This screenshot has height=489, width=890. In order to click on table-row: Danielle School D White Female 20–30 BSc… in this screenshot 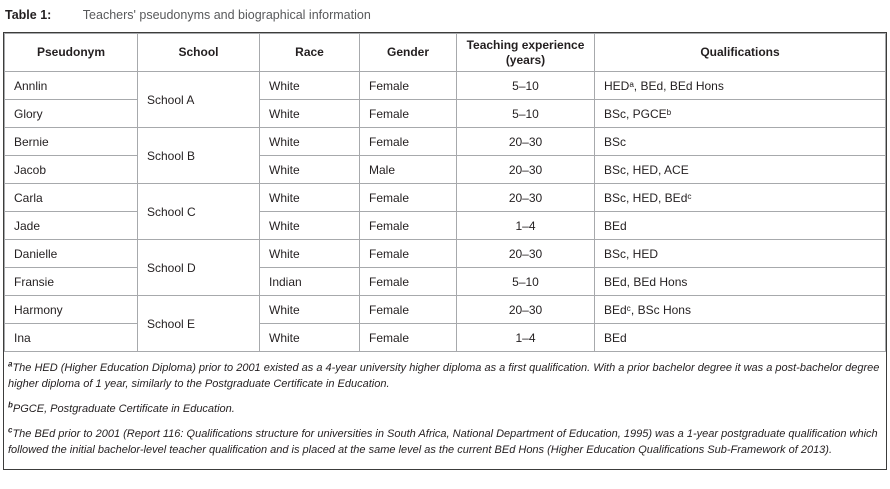, I will do `click(445, 267)`.